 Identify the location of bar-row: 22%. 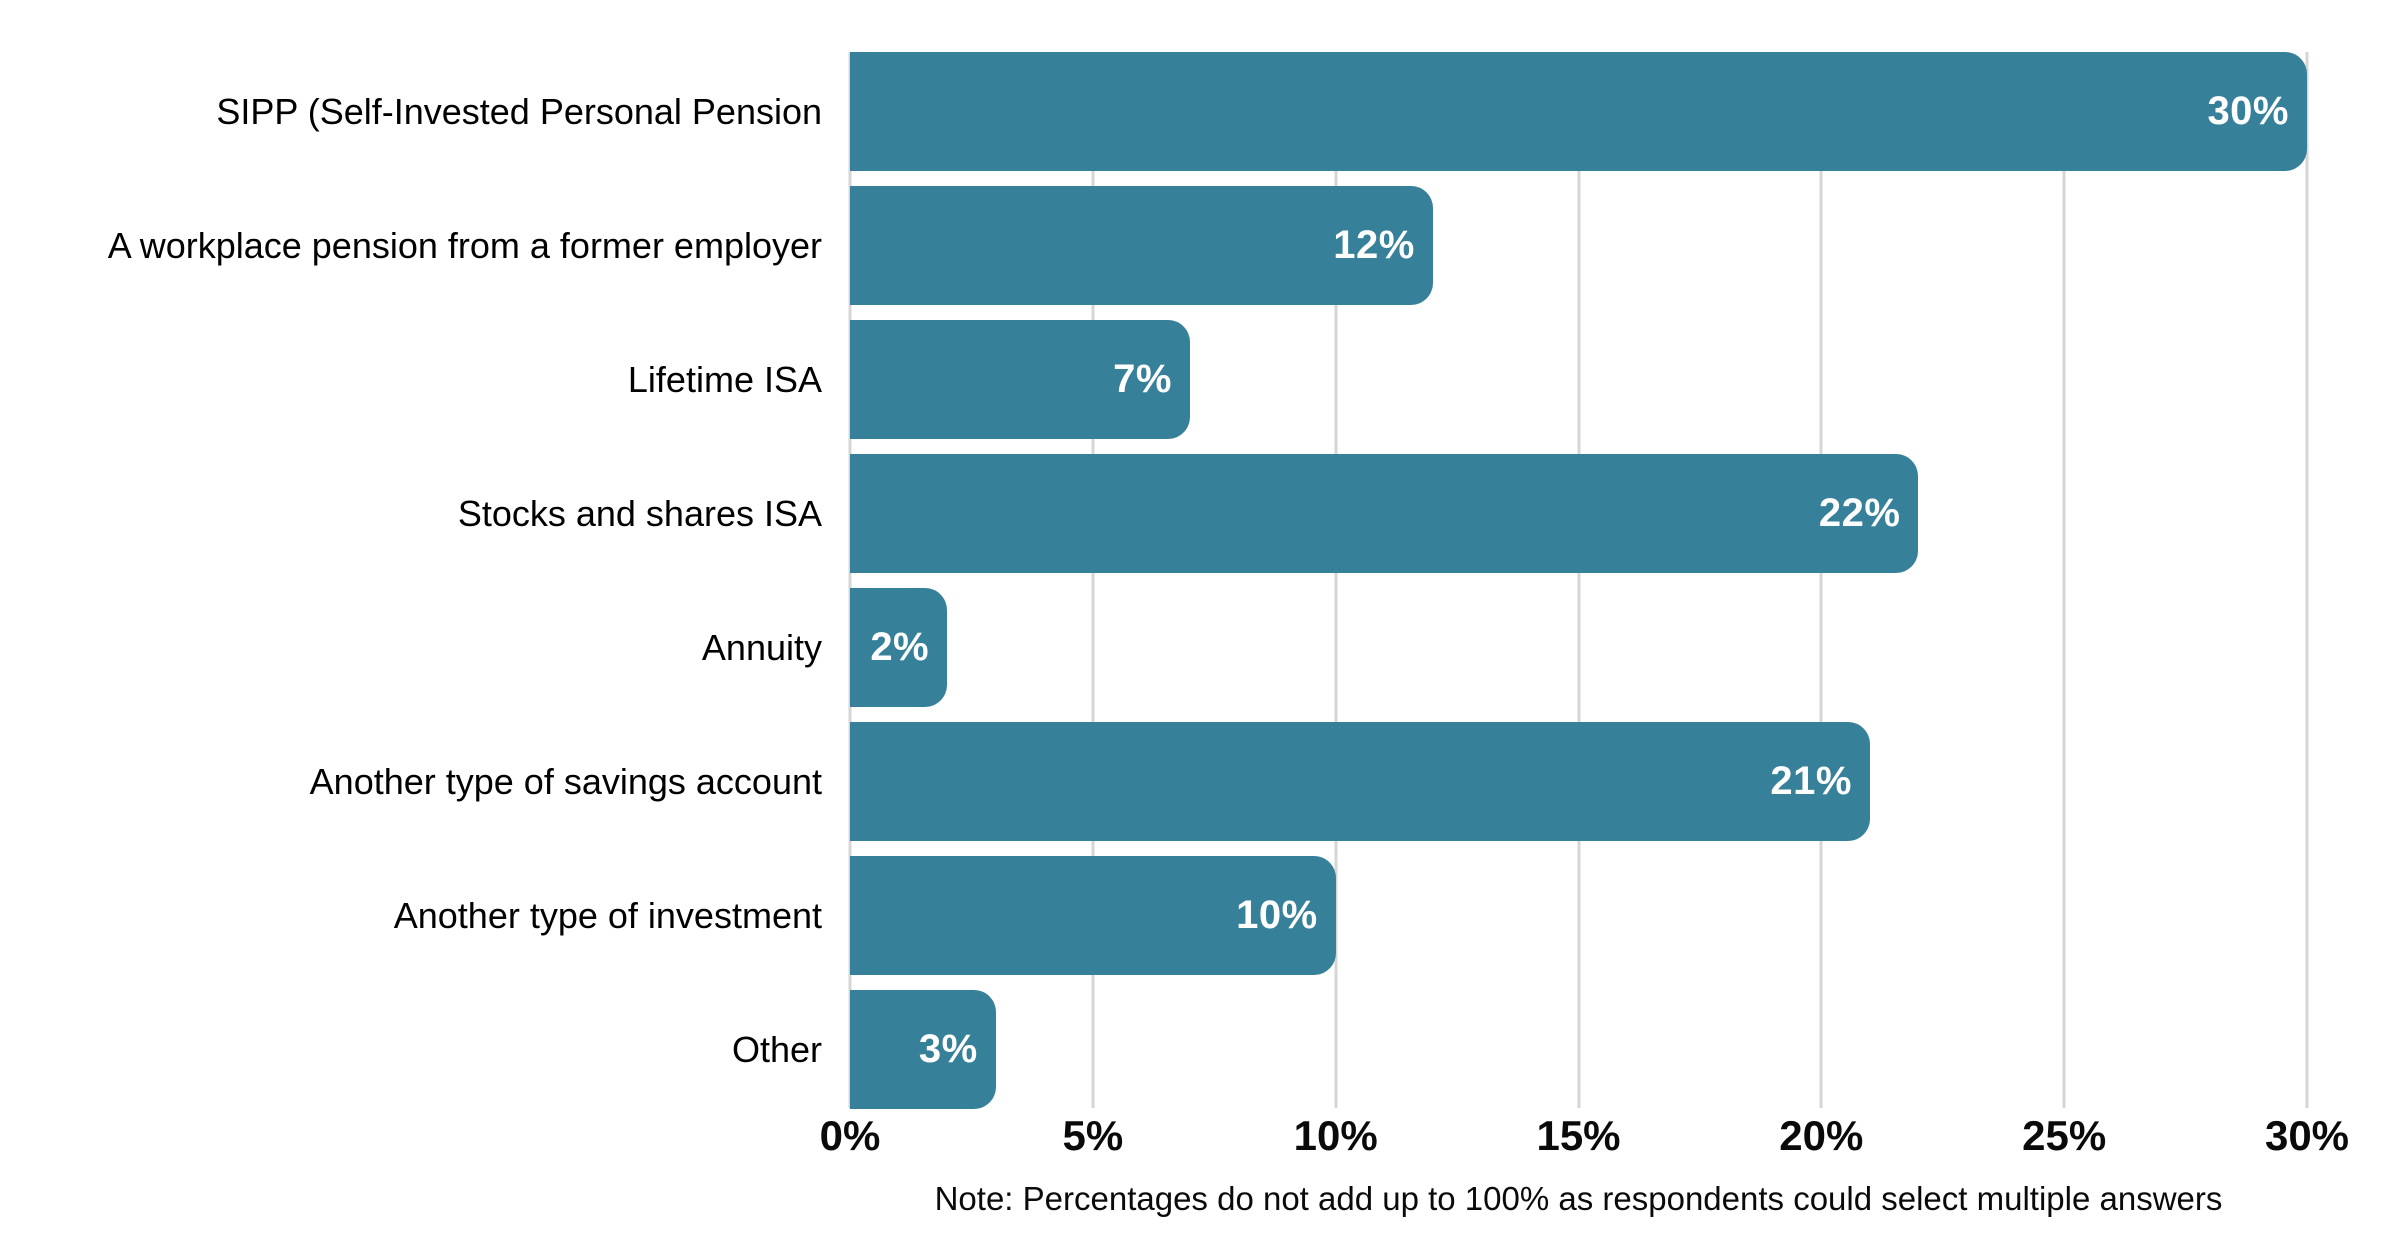
(1578, 513).